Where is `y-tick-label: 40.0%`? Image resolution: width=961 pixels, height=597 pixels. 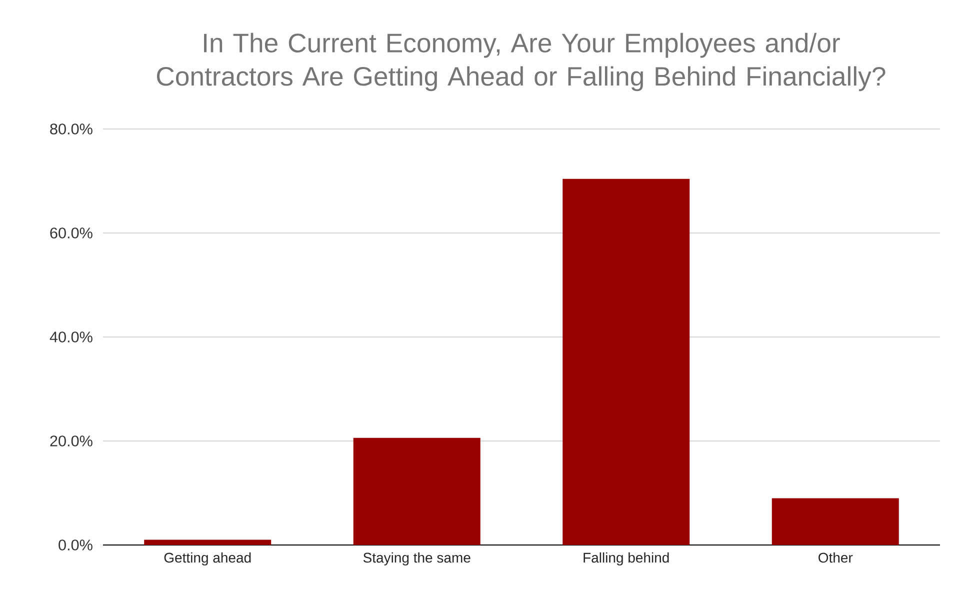
y-tick-label: 40.0% is located at coordinates (71, 337).